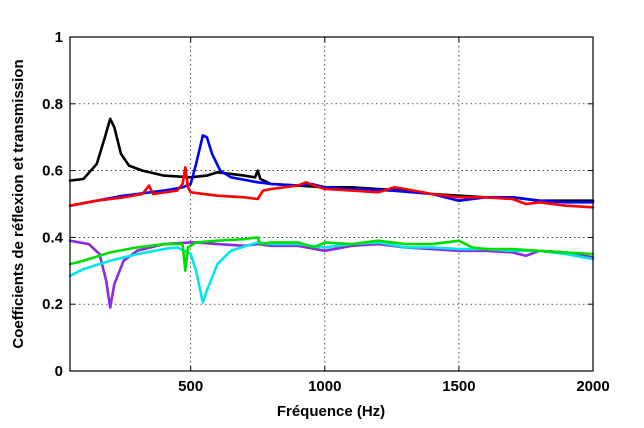  I want to click on x-tick-label: 1500, so click(458, 386).